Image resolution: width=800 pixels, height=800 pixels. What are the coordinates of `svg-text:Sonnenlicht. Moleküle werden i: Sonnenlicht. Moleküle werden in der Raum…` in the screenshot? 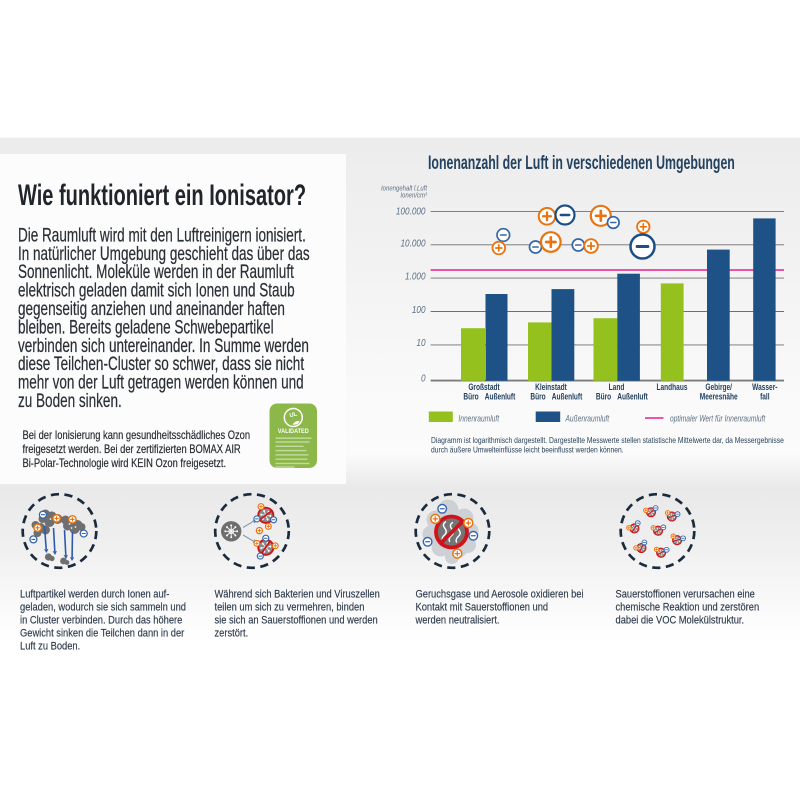 It's located at (156, 272).